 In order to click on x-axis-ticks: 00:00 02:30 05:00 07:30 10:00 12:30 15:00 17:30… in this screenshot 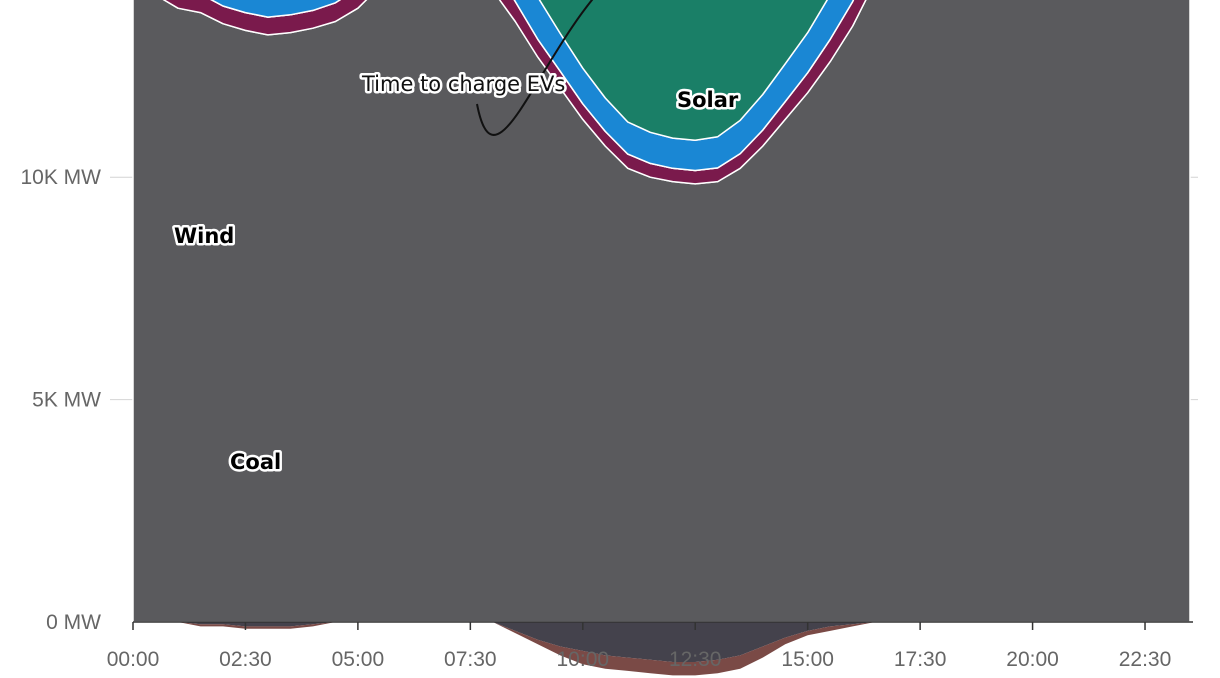, I will do `click(639, 646)`.